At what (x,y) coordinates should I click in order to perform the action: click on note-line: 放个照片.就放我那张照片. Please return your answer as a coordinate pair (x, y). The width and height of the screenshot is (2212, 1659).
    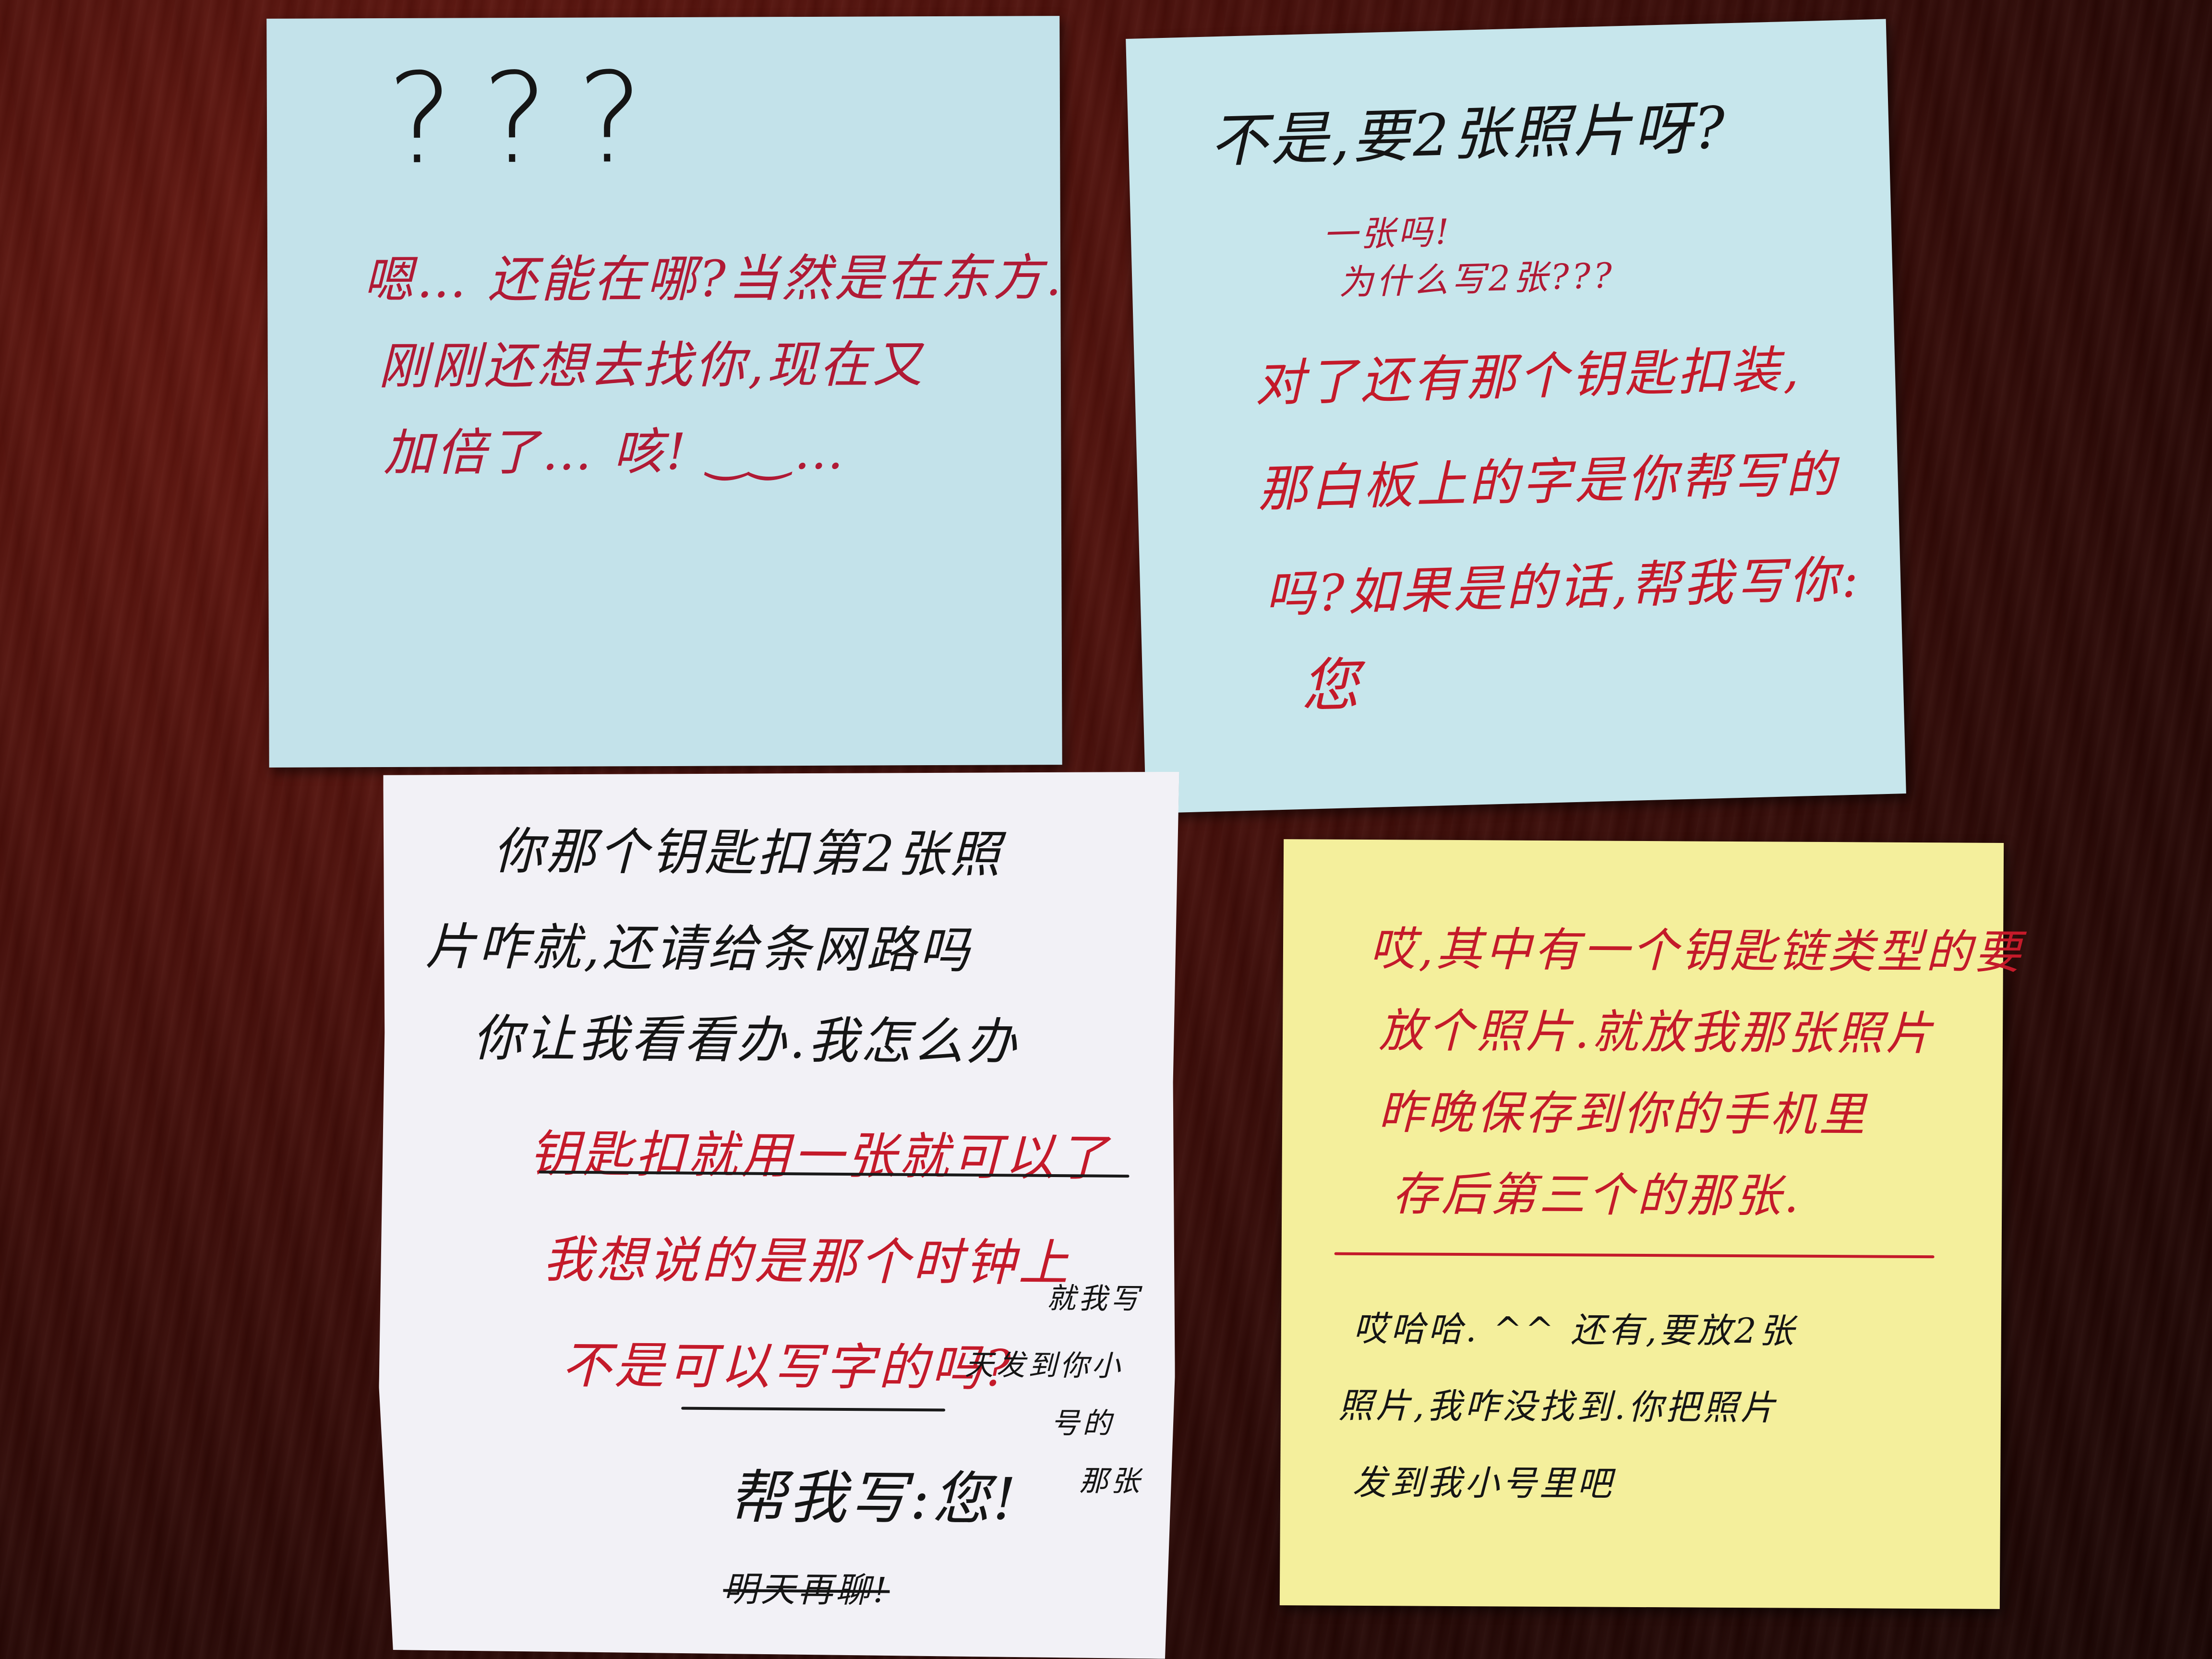
    Looking at the image, I should click on (1657, 1032).